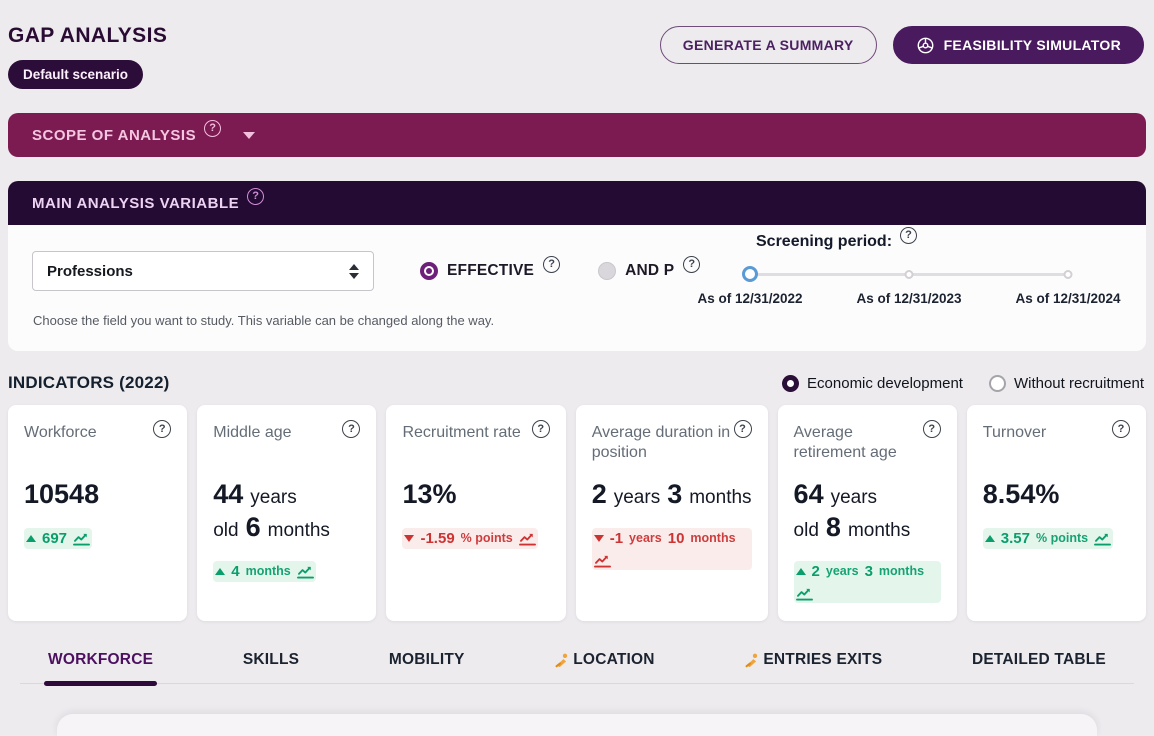  What do you see at coordinates (616, 538) in the screenshot?
I see `card-delta-part: -1` at bounding box center [616, 538].